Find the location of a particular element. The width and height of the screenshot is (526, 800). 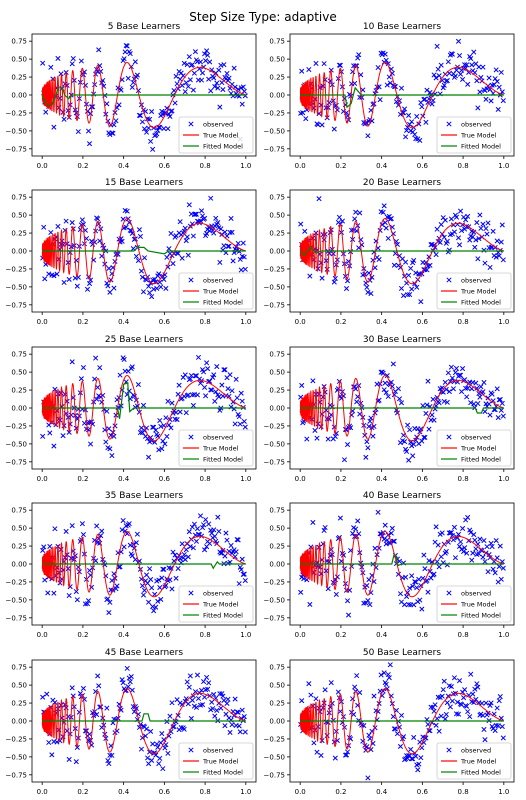

legend-label: True Model is located at coordinates (220, 762).